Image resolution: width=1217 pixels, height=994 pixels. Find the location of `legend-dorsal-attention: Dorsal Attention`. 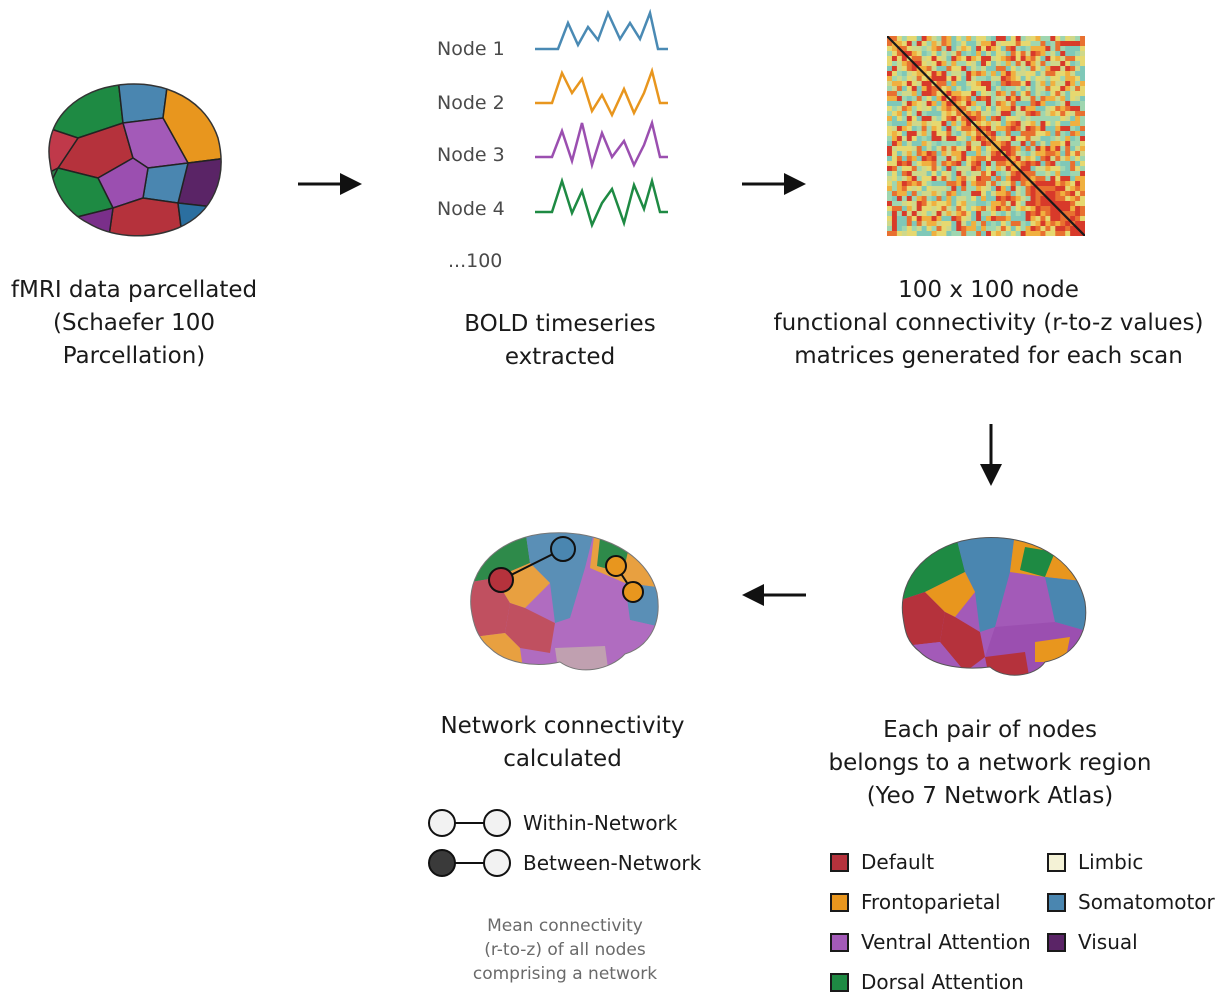

legend-dorsal-attention: Dorsal Attention is located at coordinates (927, 982).